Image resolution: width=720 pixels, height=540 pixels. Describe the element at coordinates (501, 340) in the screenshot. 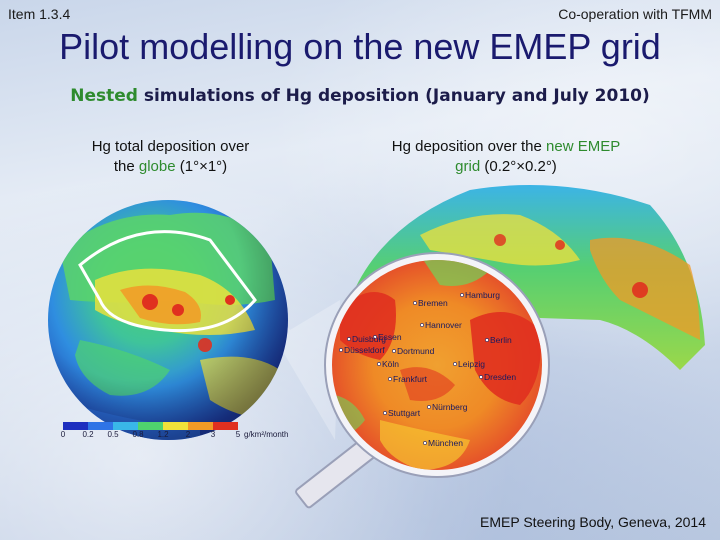

I see `city-label: Berlin` at that location.